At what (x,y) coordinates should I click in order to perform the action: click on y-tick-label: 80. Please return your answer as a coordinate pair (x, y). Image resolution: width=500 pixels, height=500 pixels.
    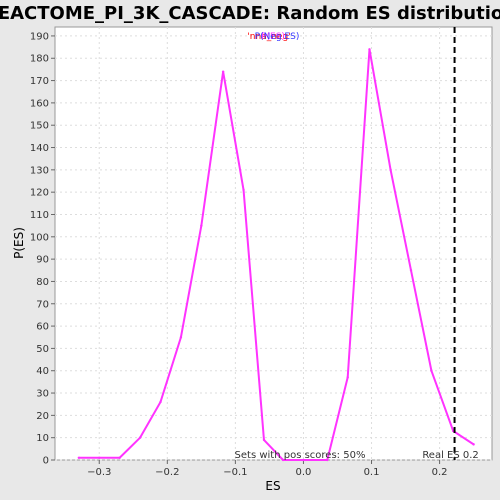
    Looking at the image, I should click on (42, 282).